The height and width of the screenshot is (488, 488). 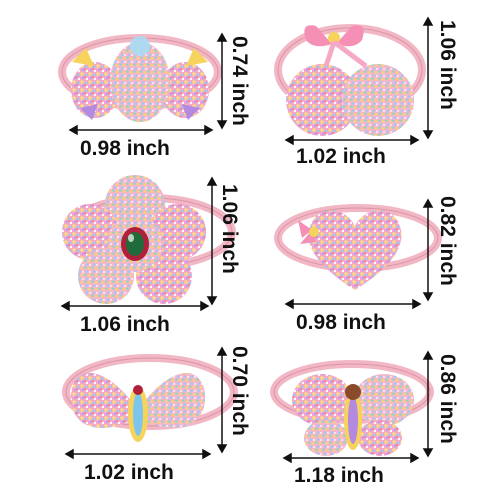 What do you see at coordinates (447, 241) in the screenshot?
I see `height-label-4: 0.82 inch` at bounding box center [447, 241].